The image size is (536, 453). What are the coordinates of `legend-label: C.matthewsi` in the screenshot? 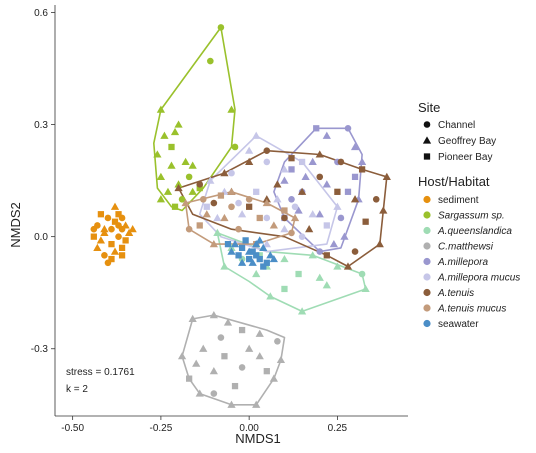 It's located at (466, 247).